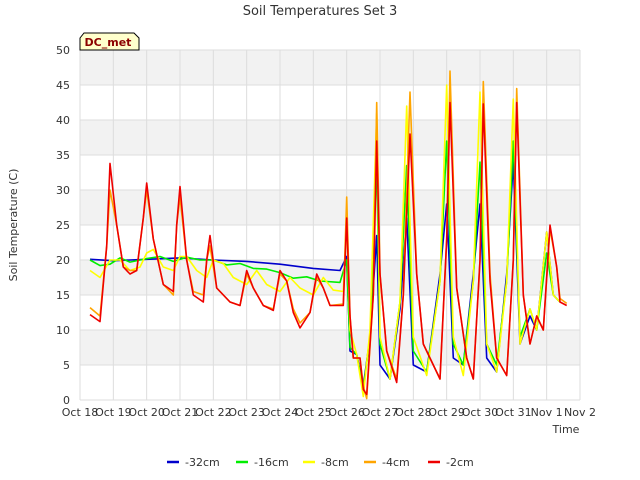 The image size is (640, 480). What do you see at coordinates (513, 412) in the screenshot?
I see `x-tick-label: Oct 31` at bounding box center [513, 412].